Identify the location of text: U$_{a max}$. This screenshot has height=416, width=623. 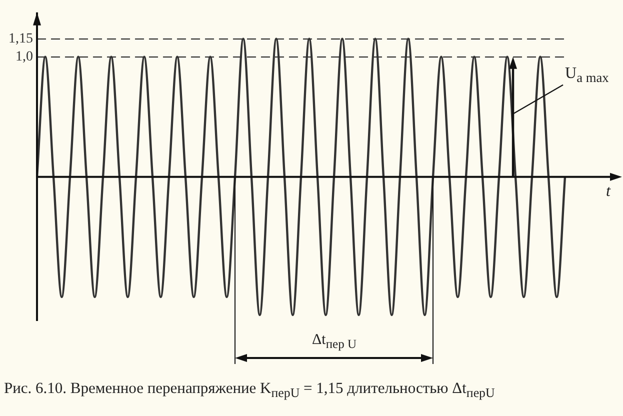
(587, 75).